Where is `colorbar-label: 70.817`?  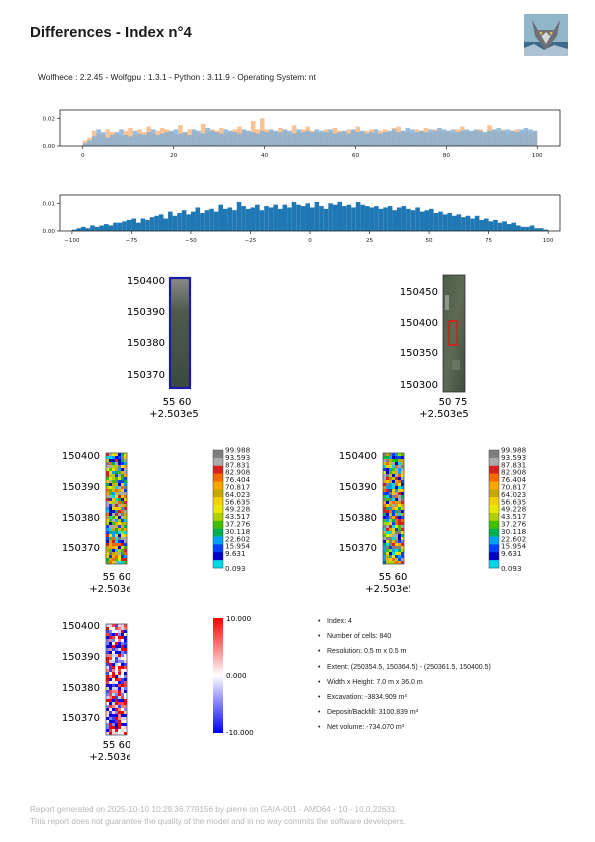 colorbar-label: 70.817 is located at coordinates (513, 487).